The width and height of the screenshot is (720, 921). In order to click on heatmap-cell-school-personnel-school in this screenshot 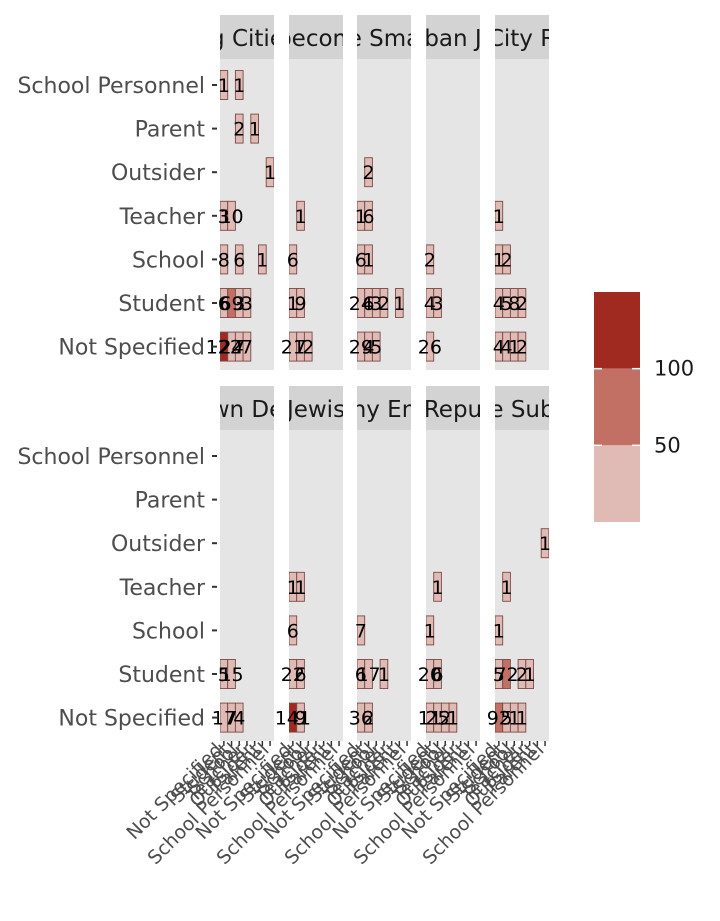, I will do `click(239, 85)`.